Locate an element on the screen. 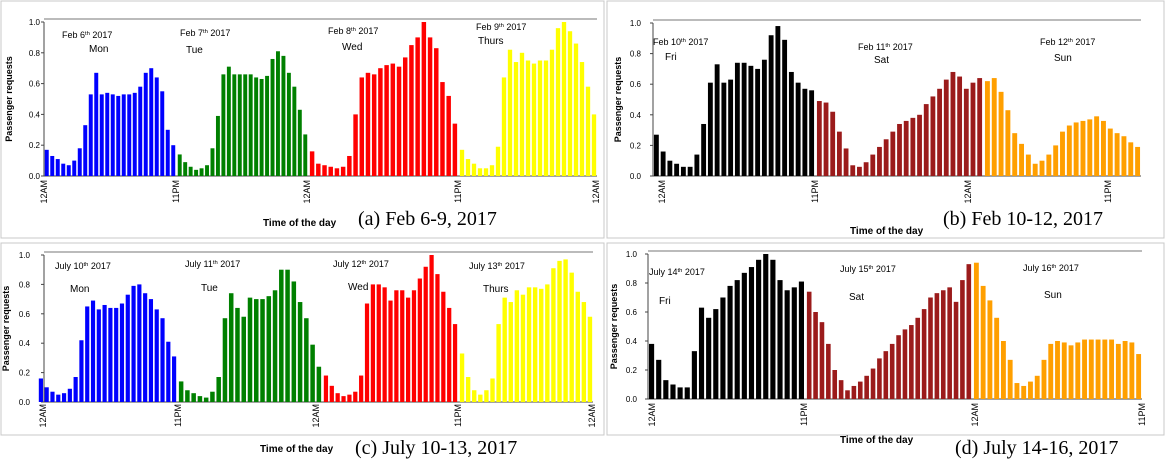 Image resolution: width=1172 pixels, height=468 pixels. series-day-label: Thurs is located at coordinates (491, 41).